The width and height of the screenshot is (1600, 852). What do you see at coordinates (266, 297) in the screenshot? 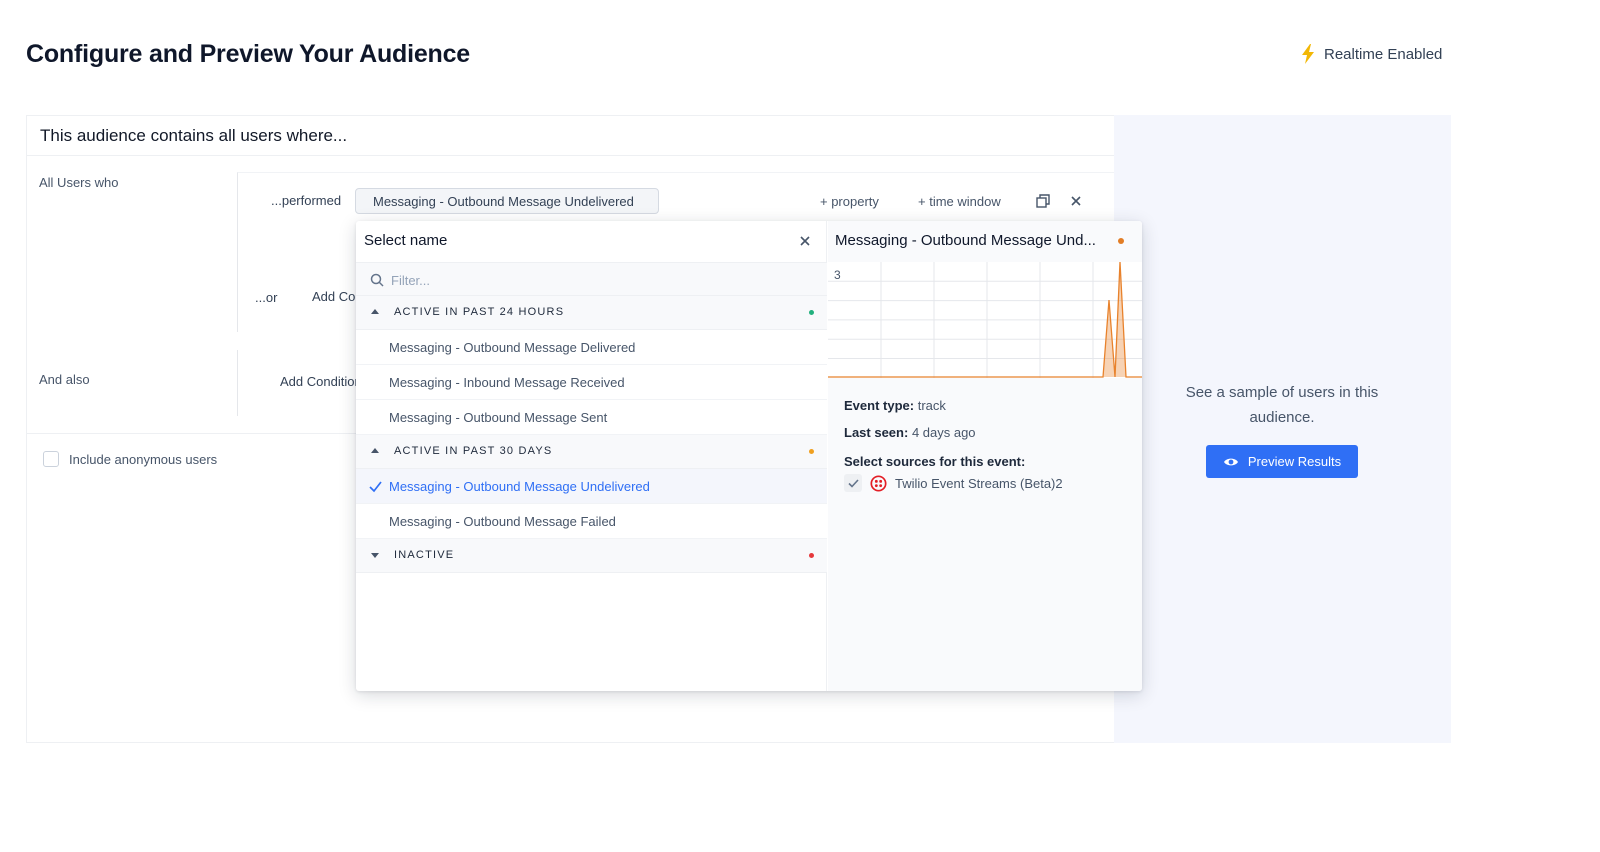
I see `or-label: ...or` at bounding box center [266, 297].